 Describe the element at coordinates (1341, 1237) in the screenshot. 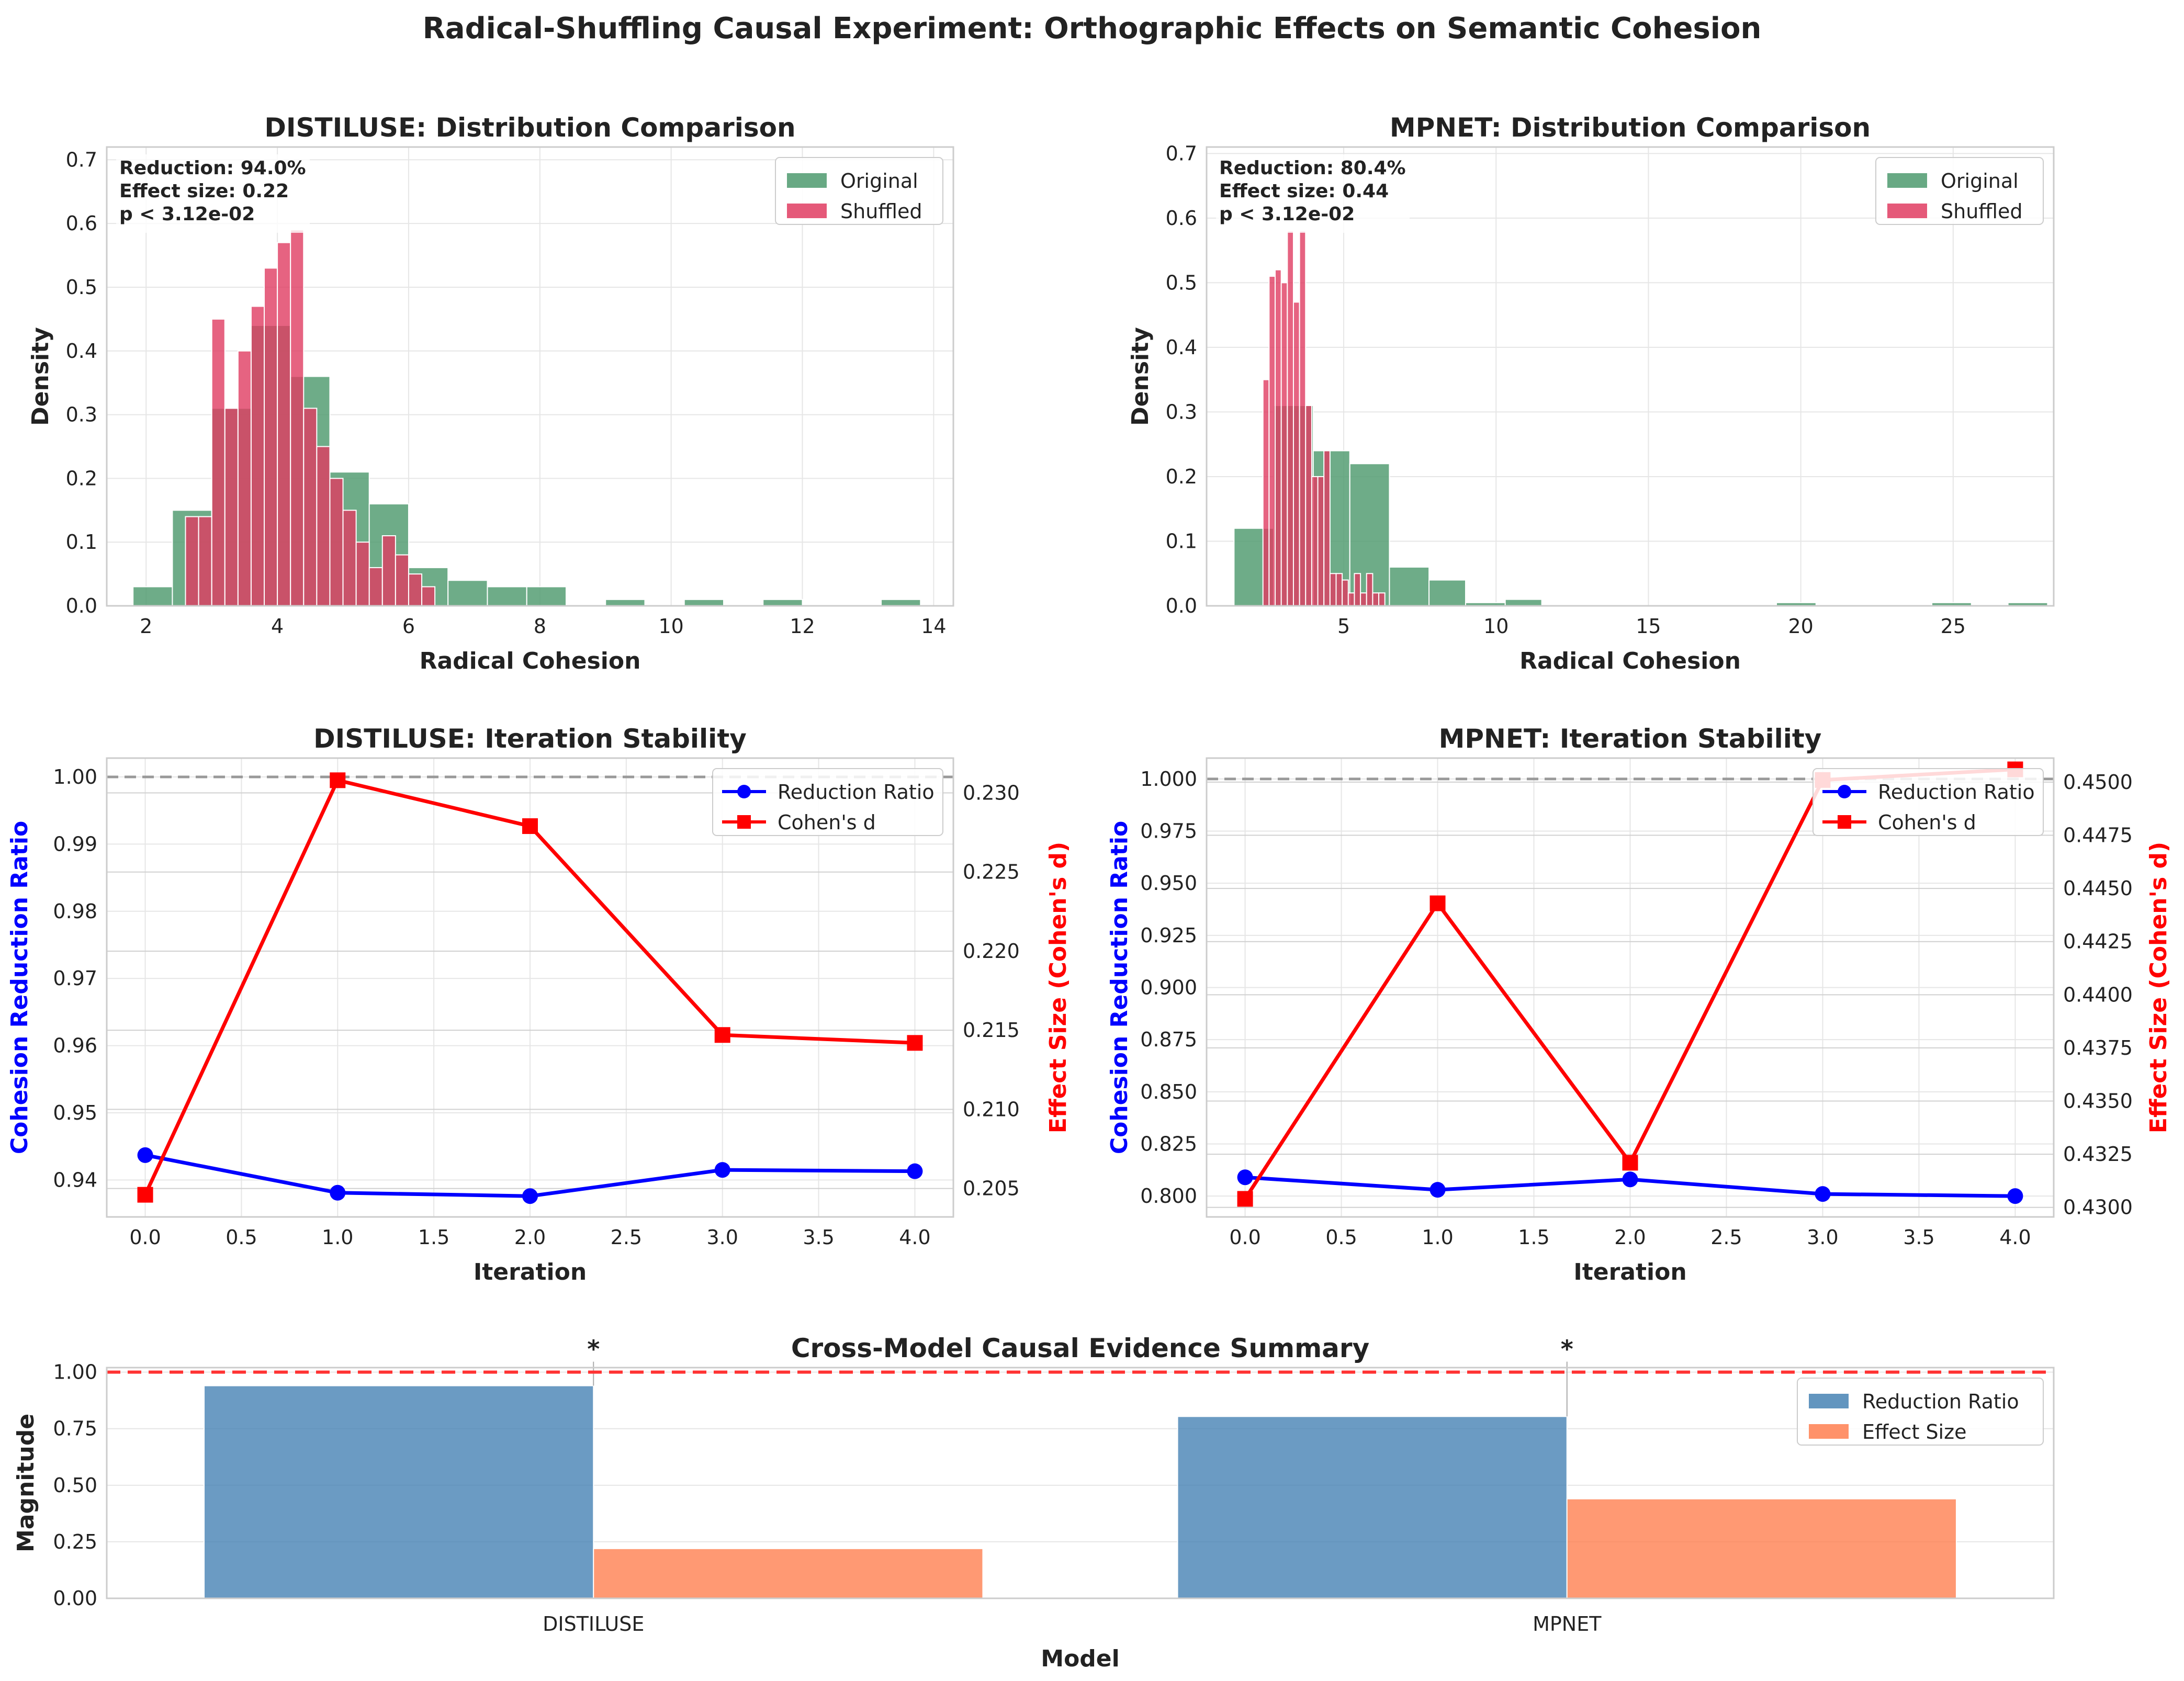

I see `mpnet_stability-xtick-label: 0.5` at that location.